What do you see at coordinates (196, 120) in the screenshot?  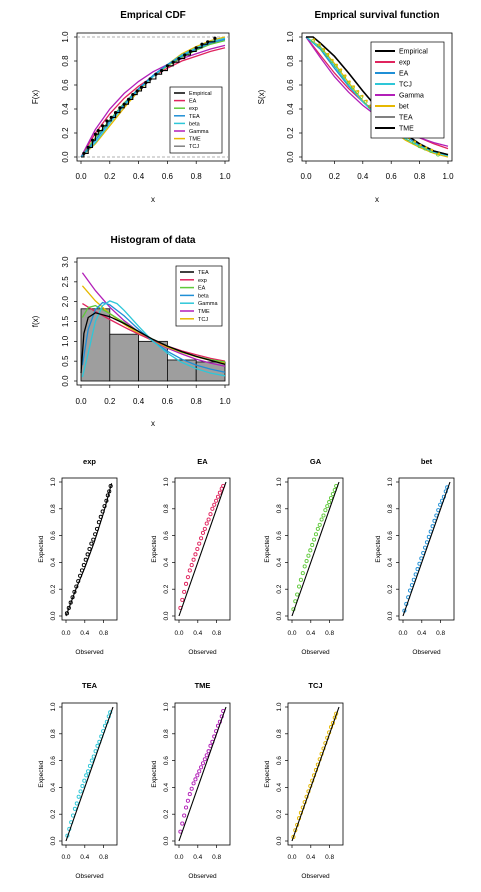 I see `legend-box` at bounding box center [196, 120].